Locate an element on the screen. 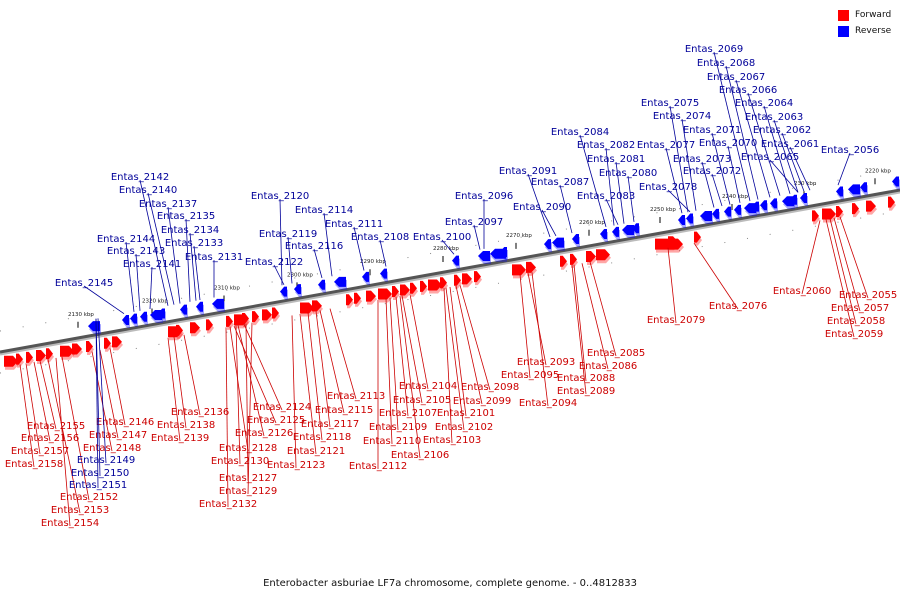  reverse-gene-label: Entas_2144 is located at coordinates (126, 239).